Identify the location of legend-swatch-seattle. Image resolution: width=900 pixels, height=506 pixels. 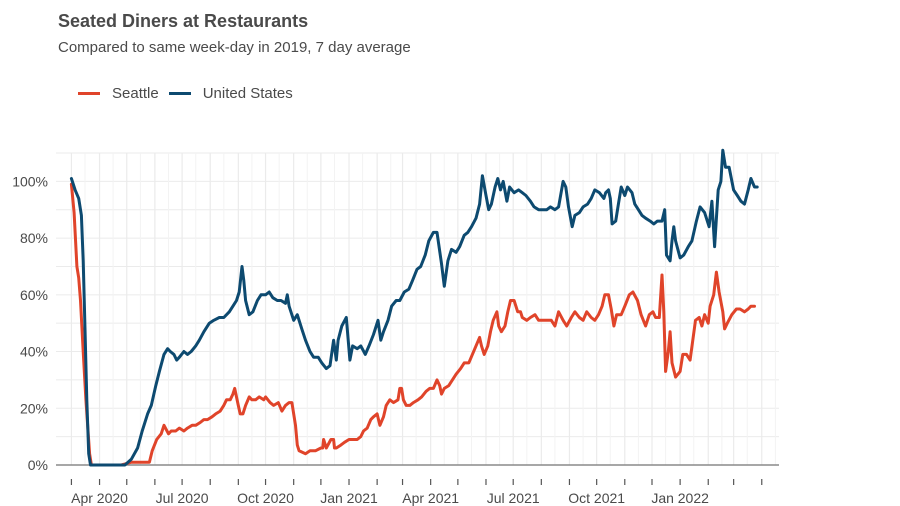
(89, 93).